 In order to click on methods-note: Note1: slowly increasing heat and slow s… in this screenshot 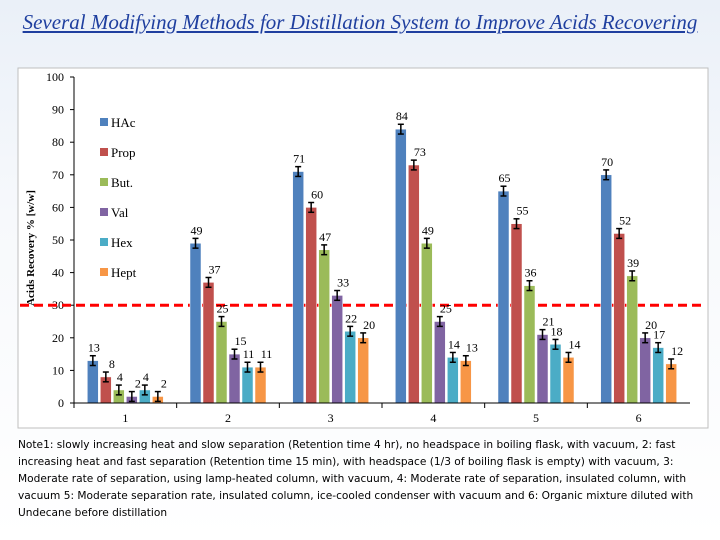, I will do `click(356, 479)`.